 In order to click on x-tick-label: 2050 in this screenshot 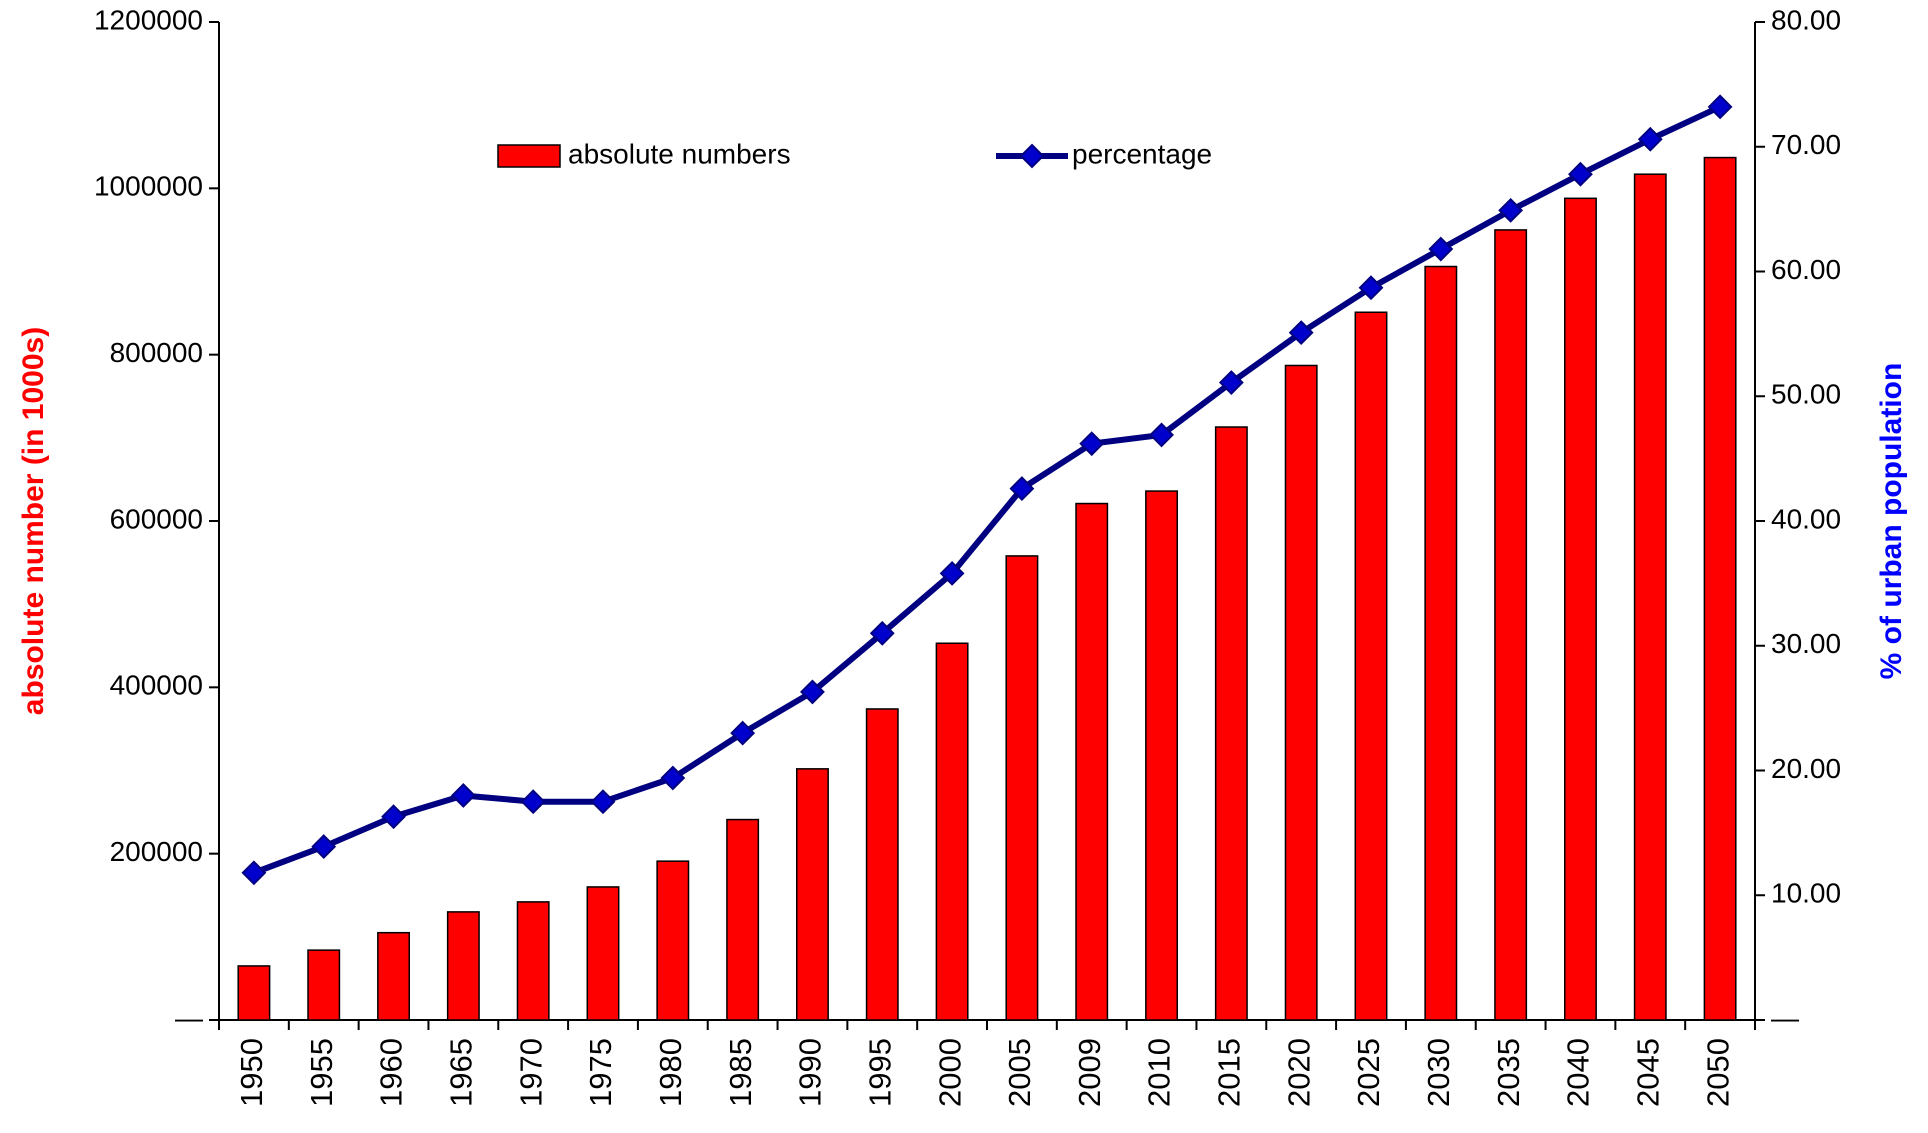, I will do `click(1717, 1072)`.